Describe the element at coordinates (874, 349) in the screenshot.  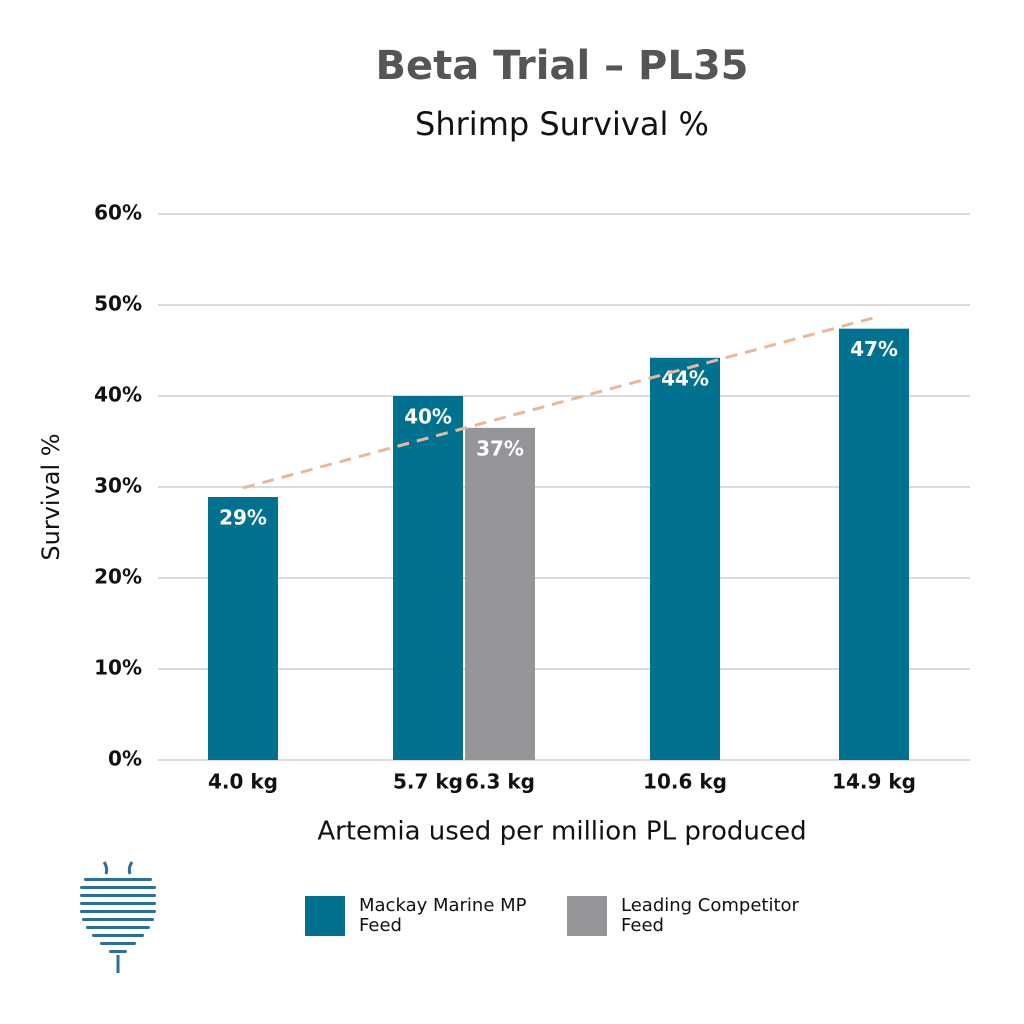
I see `data-label: 47%` at that location.